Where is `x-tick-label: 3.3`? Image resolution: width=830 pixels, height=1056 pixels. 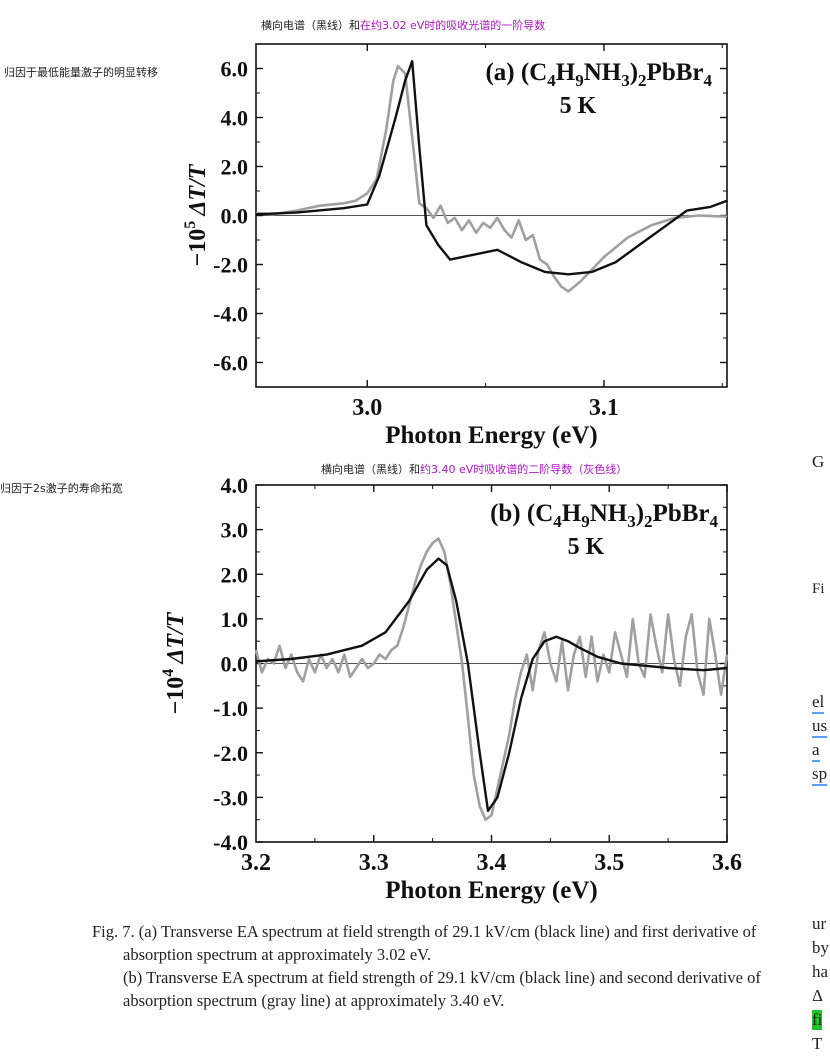
x-tick-label: 3.3 is located at coordinates (374, 863).